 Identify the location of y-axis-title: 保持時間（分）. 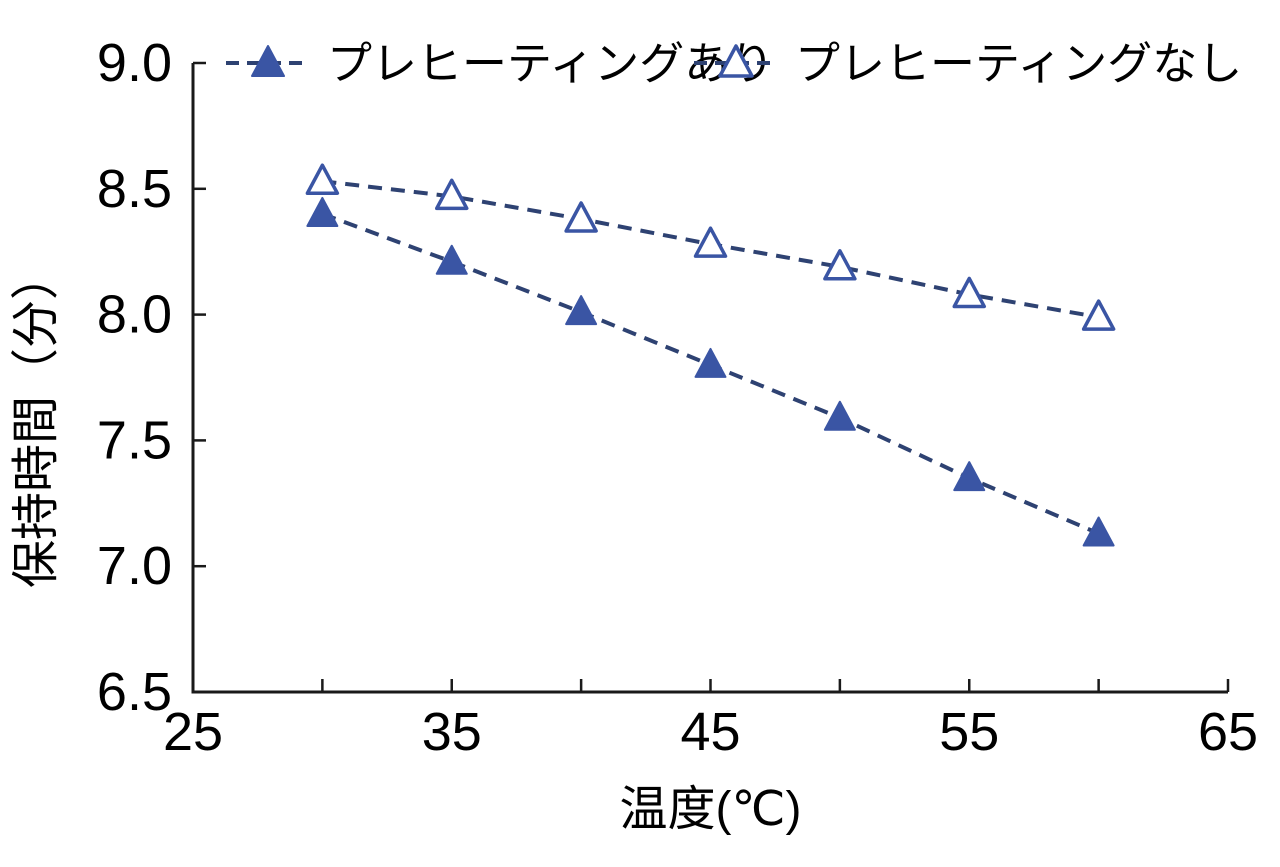
(36, 420).